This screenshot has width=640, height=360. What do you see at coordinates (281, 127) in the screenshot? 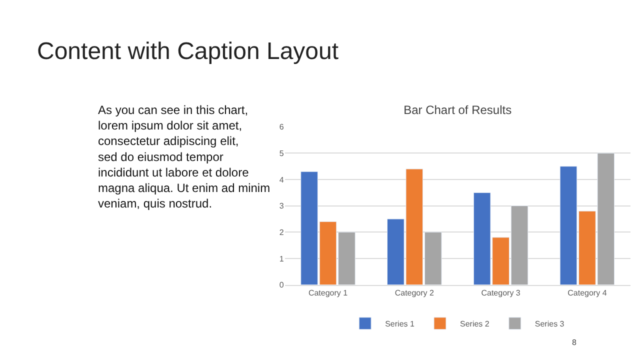
I see `y-tick-label: 6` at bounding box center [281, 127].